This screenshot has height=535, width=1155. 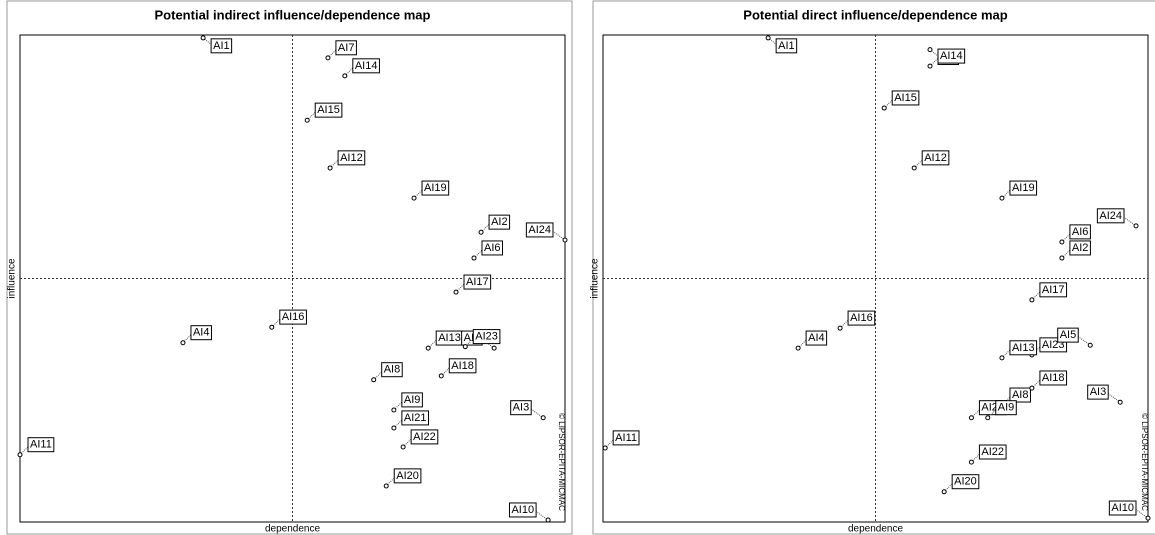 What do you see at coordinates (1020, 395) in the screenshot?
I see `point-label: AI8` at bounding box center [1020, 395].